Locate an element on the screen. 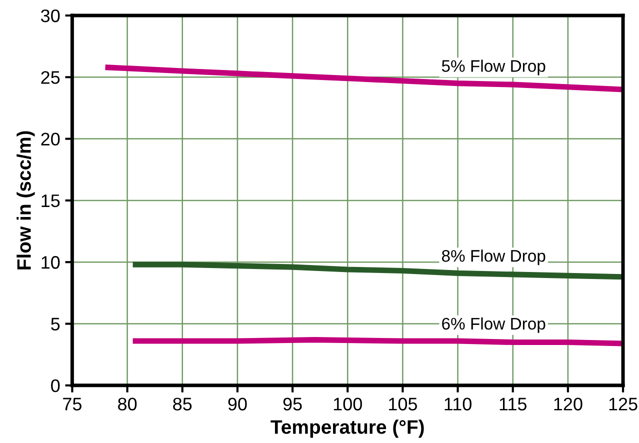 The width and height of the screenshot is (639, 443). y-tick-label: 0 is located at coordinates (55, 385).